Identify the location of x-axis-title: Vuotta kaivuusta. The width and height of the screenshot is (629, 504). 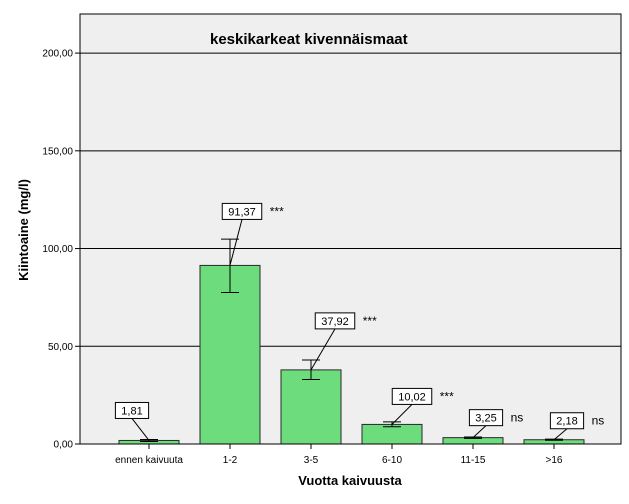
(350, 480).